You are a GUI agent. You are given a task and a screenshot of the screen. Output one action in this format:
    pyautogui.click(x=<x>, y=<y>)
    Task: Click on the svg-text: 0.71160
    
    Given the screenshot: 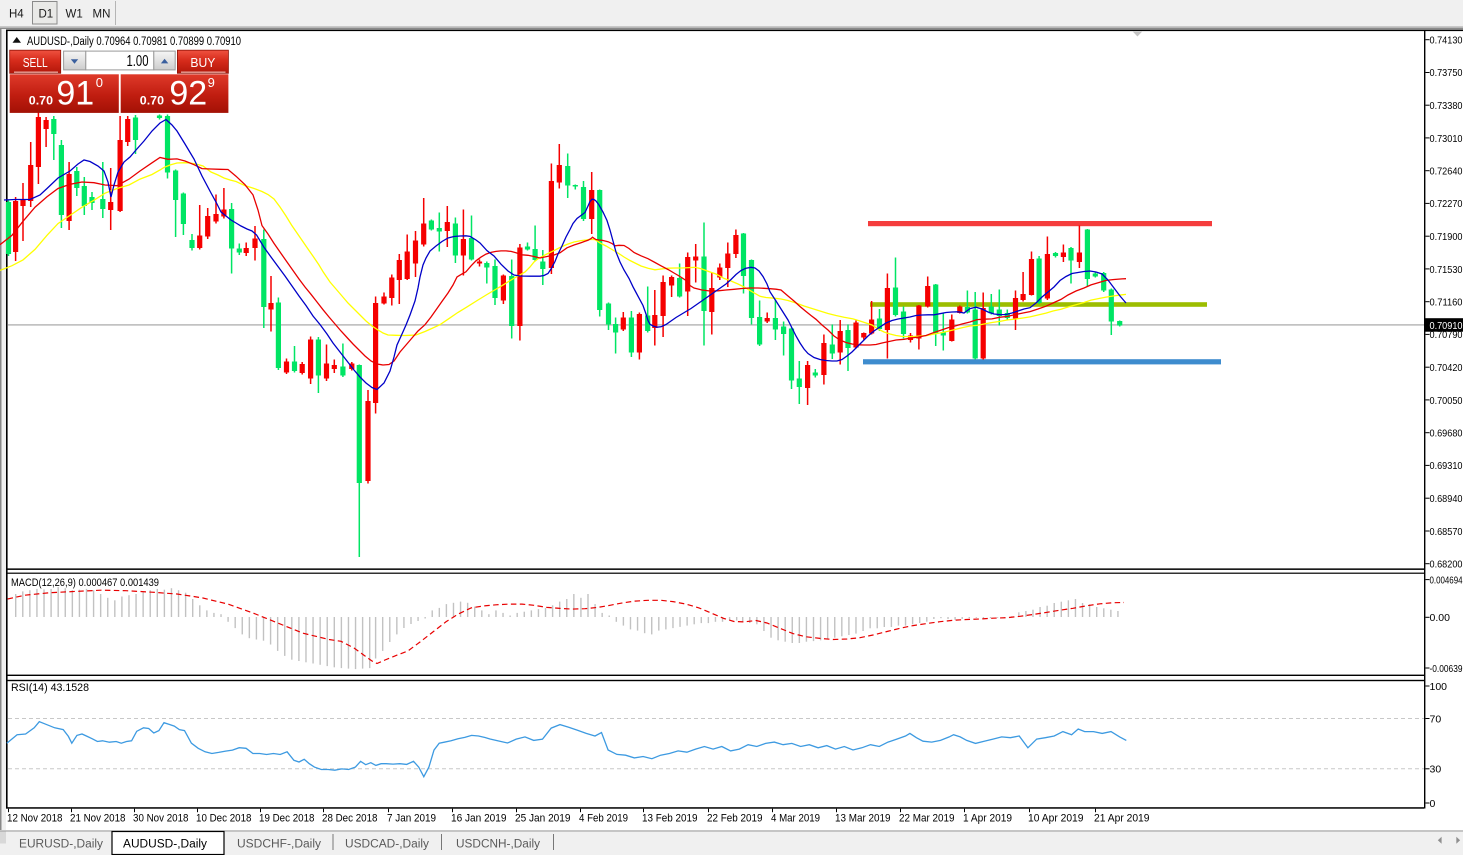 What is the action you would take?
    pyautogui.click(x=1446, y=303)
    